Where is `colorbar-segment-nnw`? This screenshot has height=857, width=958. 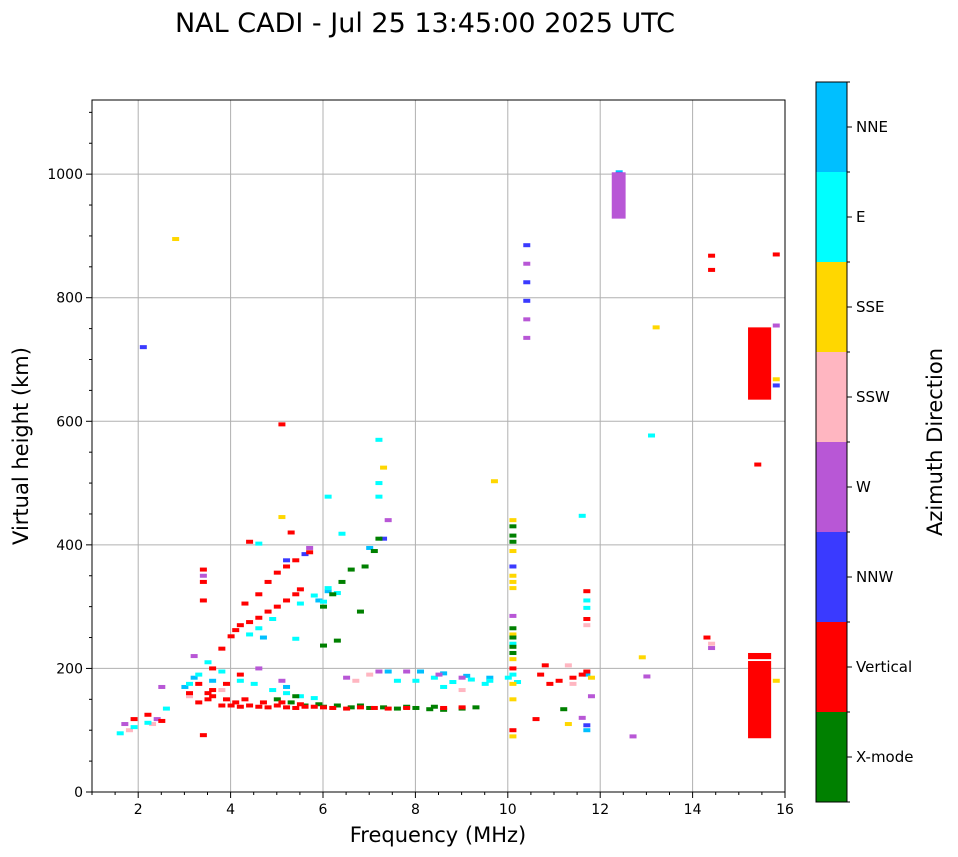
colorbar-segment-nnw is located at coordinates (831, 577).